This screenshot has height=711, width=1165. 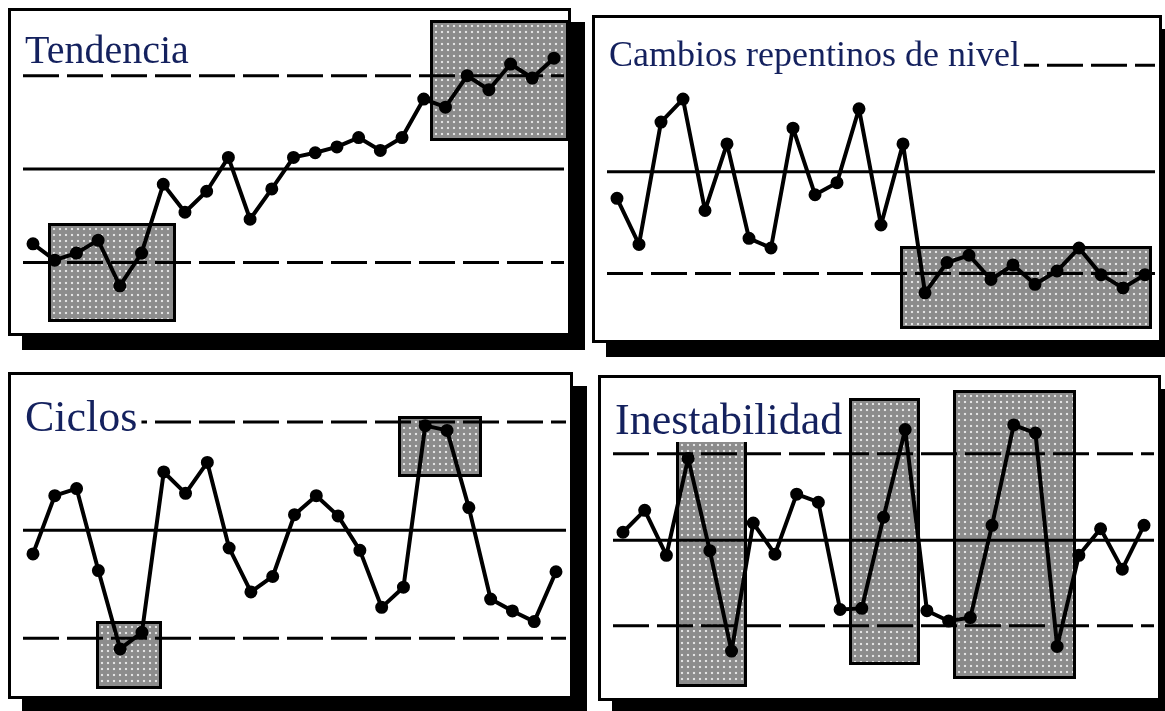 What do you see at coordinates (814, 54) in the screenshot?
I see `chart-title: Cambios repentinos de nivel` at bounding box center [814, 54].